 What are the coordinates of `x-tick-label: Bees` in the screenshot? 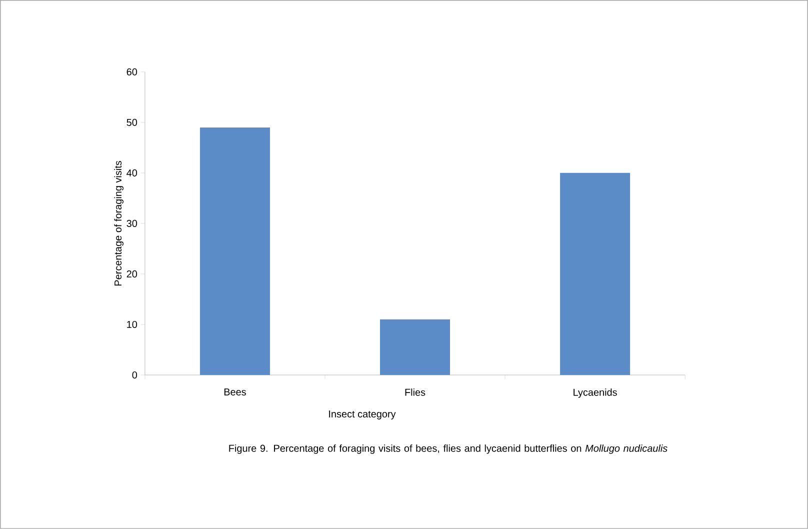 It's located at (235, 392).